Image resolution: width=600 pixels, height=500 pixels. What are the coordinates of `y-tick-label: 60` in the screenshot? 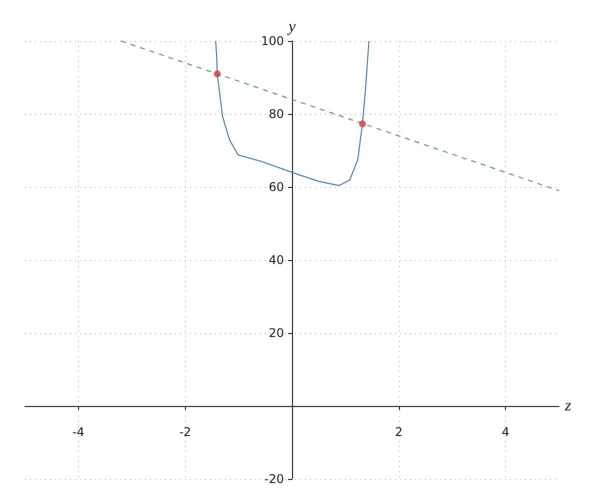 It's located at (276, 187).